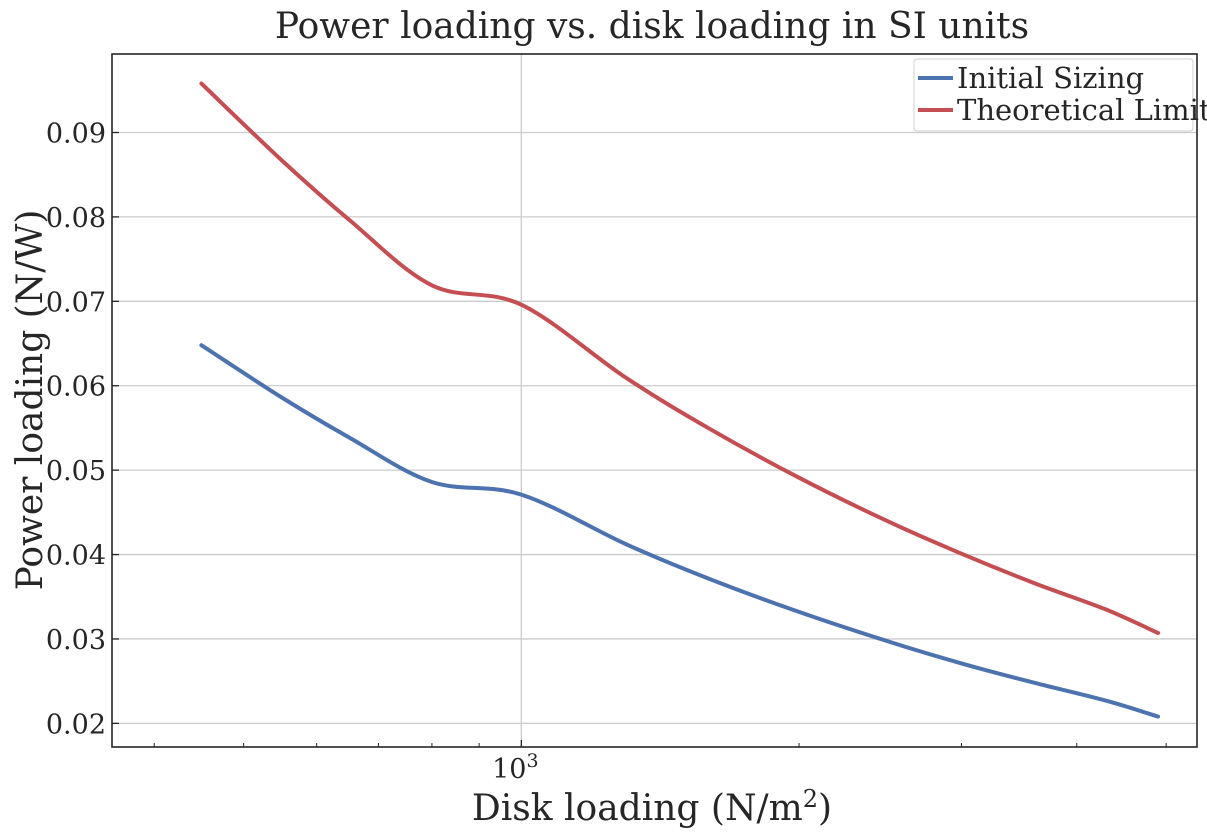 This screenshot has height=840, width=1207. I want to click on y-tick-label: 0.03, so click(76, 640).